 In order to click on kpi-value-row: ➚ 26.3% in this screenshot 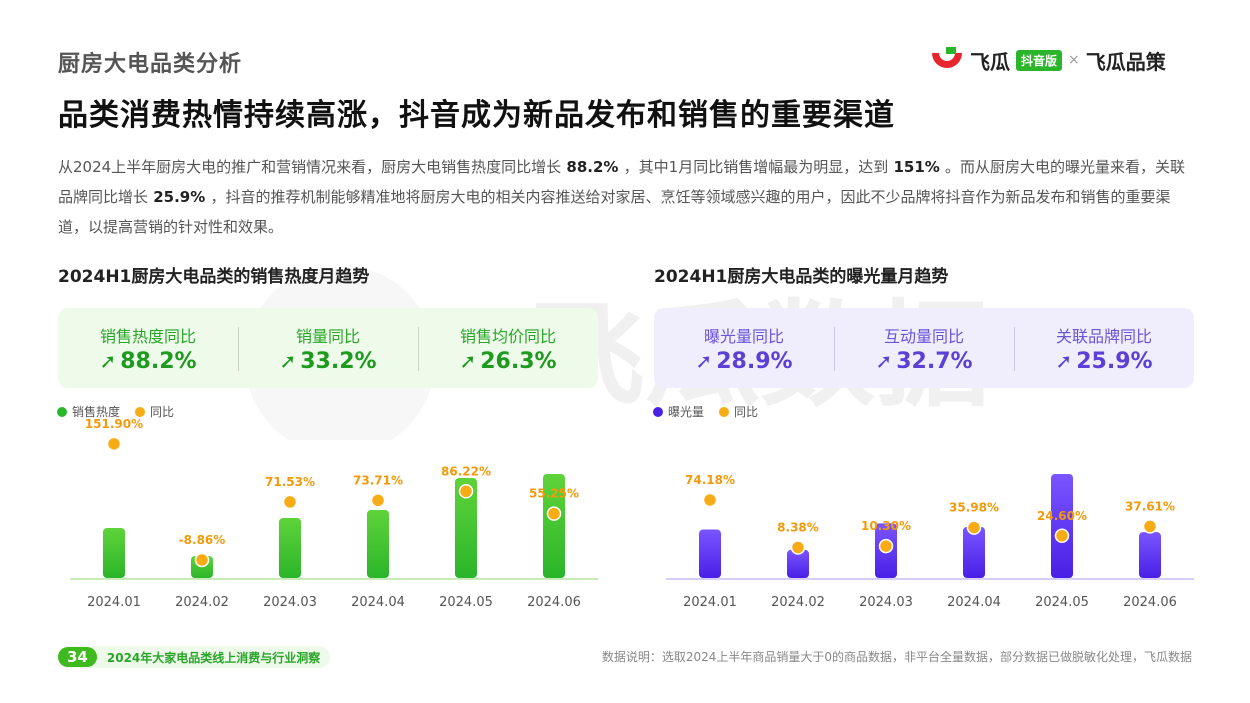, I will do `click(508, 361)`.